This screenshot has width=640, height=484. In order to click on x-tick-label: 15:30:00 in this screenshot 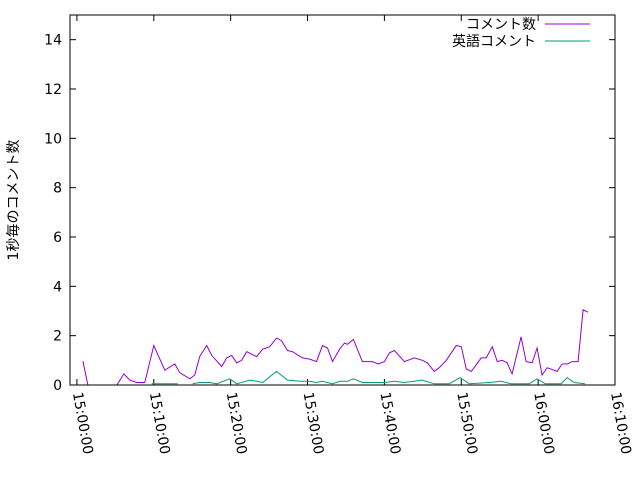, I will do `click(313, 423)`.